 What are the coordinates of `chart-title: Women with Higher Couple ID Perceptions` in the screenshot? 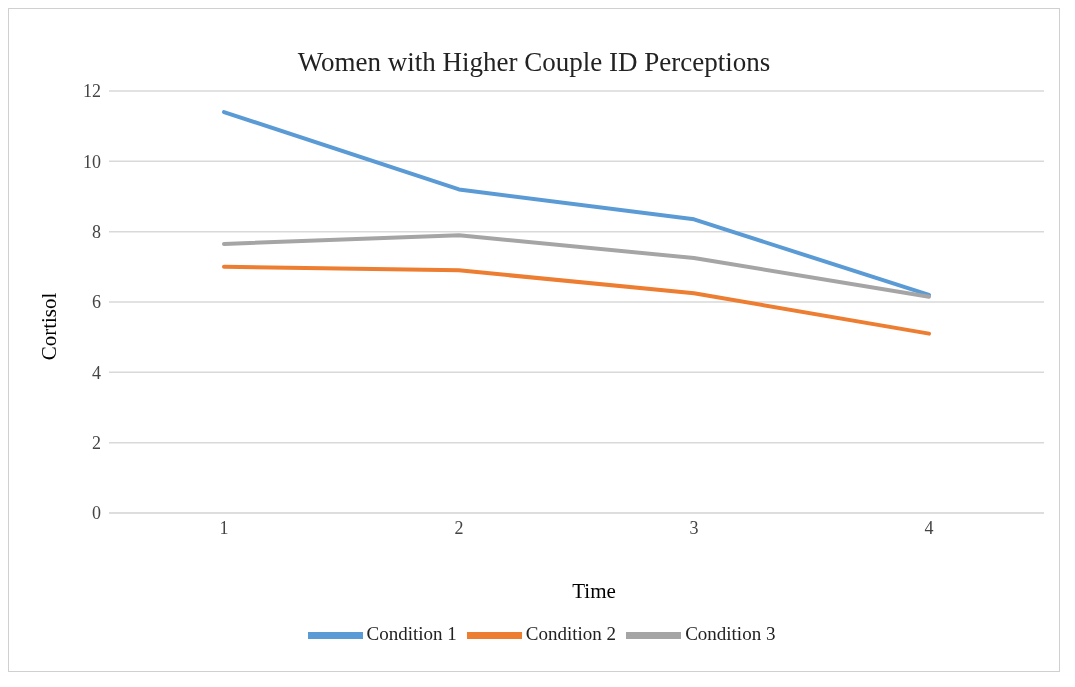 It's located at (534, 62).